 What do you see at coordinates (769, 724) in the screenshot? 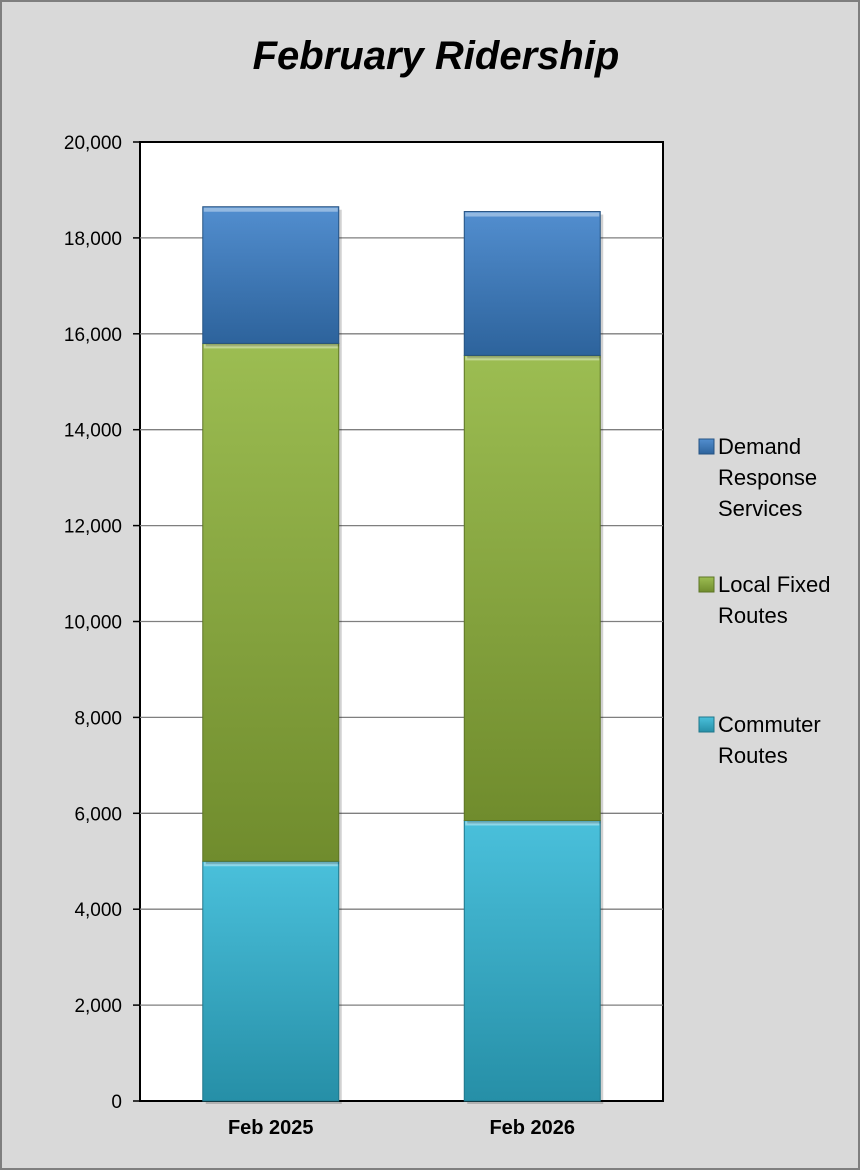
I see `legend-label: Commuter` at bounding box center [769, 724].